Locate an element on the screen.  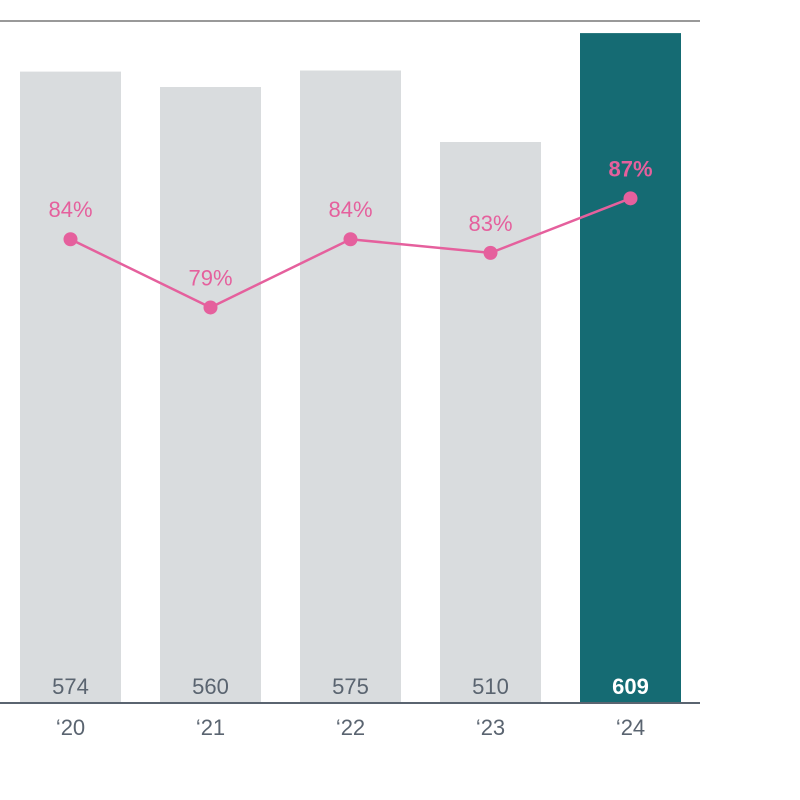
bar-value-label-0: 574 is located at coordinates (70, 686).